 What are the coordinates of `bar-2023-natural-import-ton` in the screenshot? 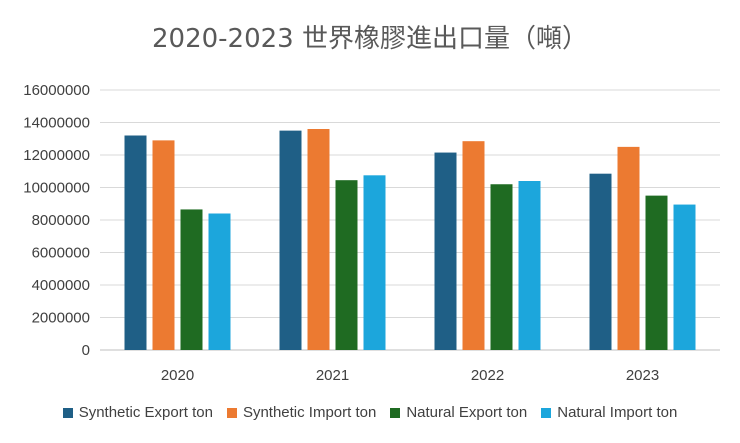 It's located at (684, 277).